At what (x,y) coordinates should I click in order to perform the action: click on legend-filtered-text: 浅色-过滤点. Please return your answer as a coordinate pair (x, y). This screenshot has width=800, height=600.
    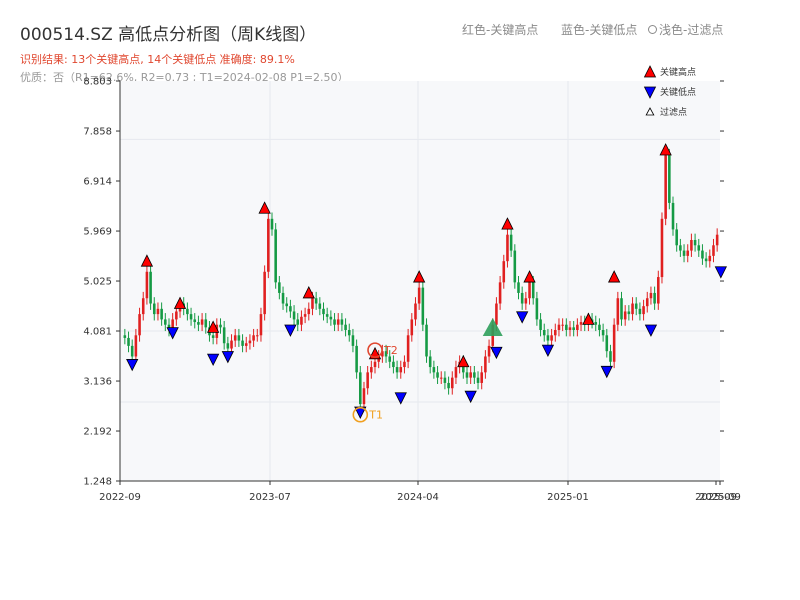
    Looking at the image, I should click on (691, 30).